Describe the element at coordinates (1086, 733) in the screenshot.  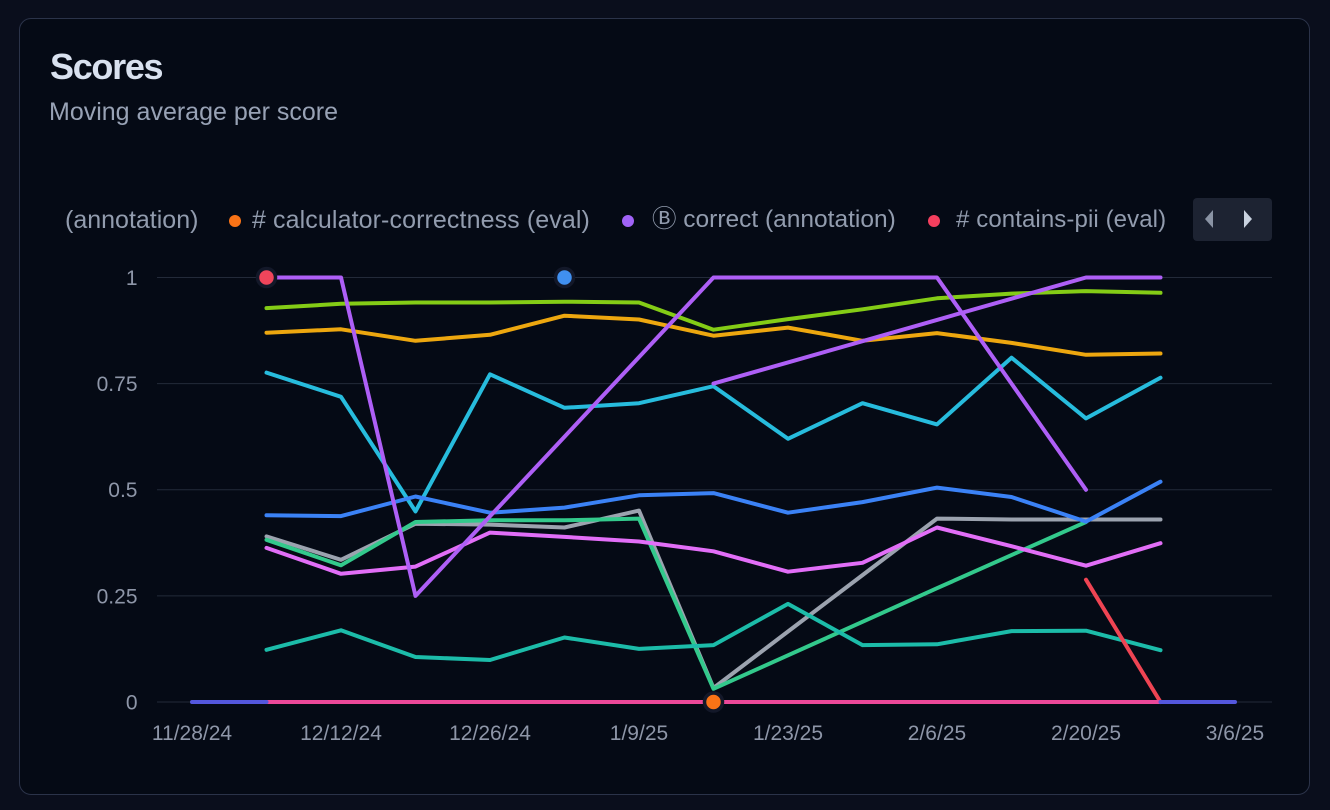
I see `svg-text: 2/20/25` at that location.